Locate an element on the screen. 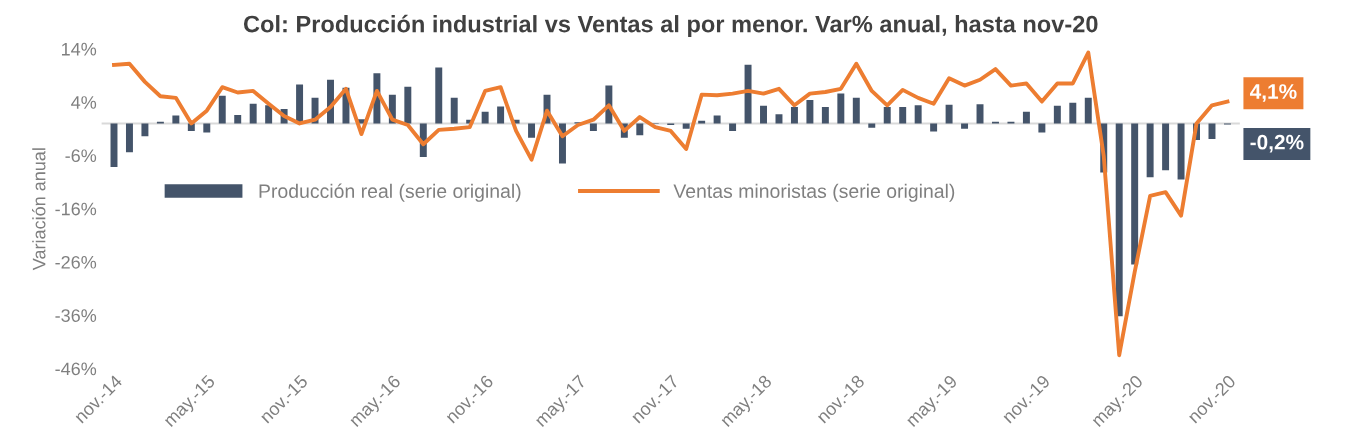 This screenshot has width=1355, height=444. legend-label: Ventas minoristas (serie original) is located at coordinates (814, 192).